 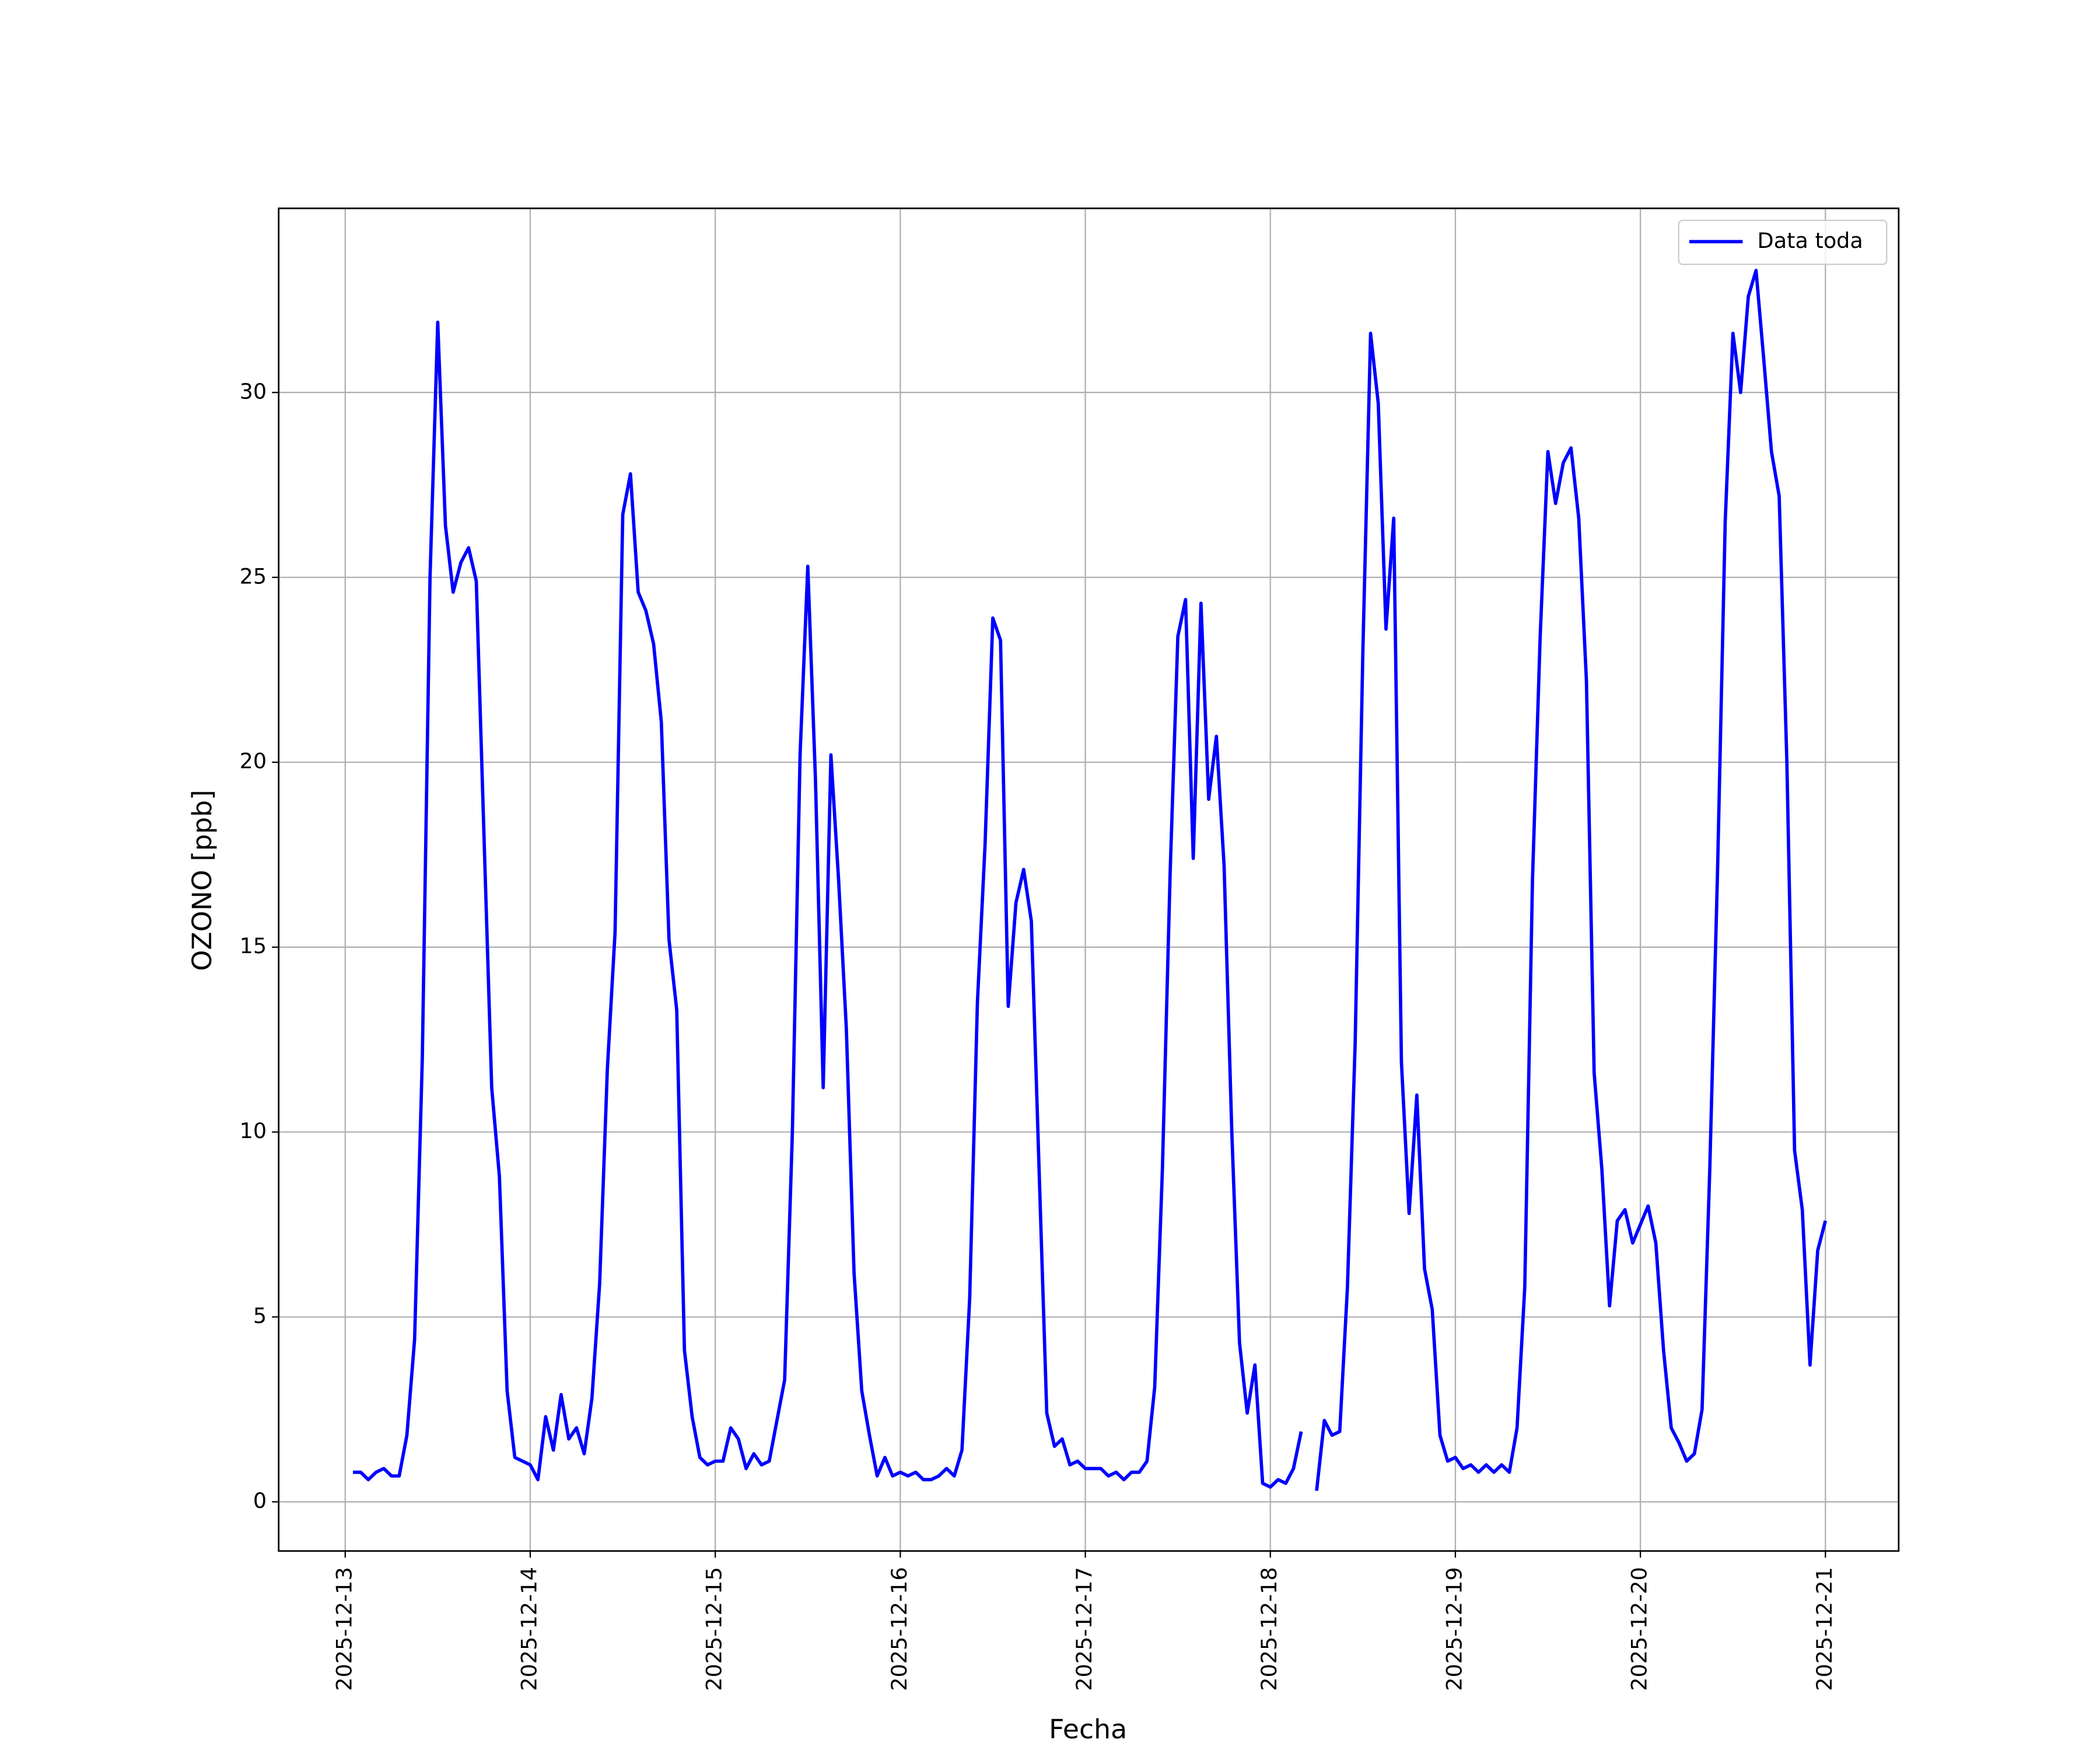 What do you see at coordinates (343, 1629) in the screenshot?
I see `x-tick-label: 2025-12-13` at bounding box center [343, 1629].